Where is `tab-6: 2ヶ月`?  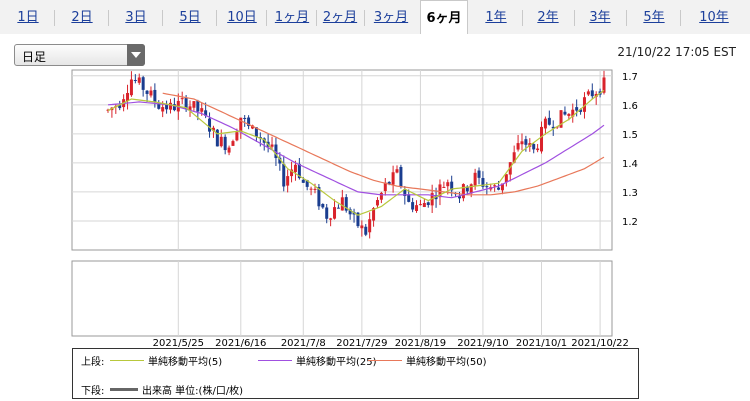 tab-6: 2ヶ月 is located at coordinates (340, 17).